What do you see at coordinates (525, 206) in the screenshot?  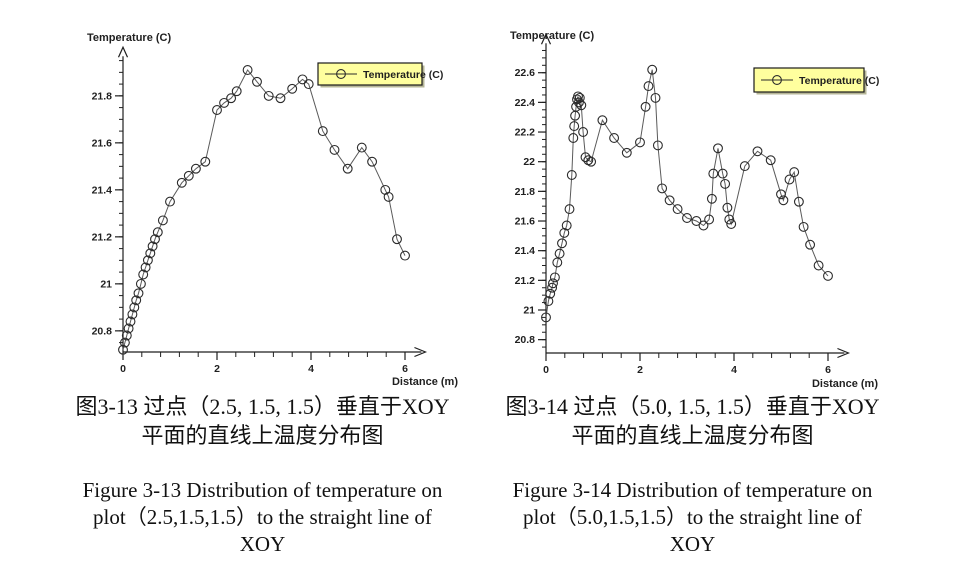 I see `y-axis-labels: 20.8 21 21.2 21.4 21.6 21.8 22 22.2 22.4 22.6` at bounding box center [525, 206].